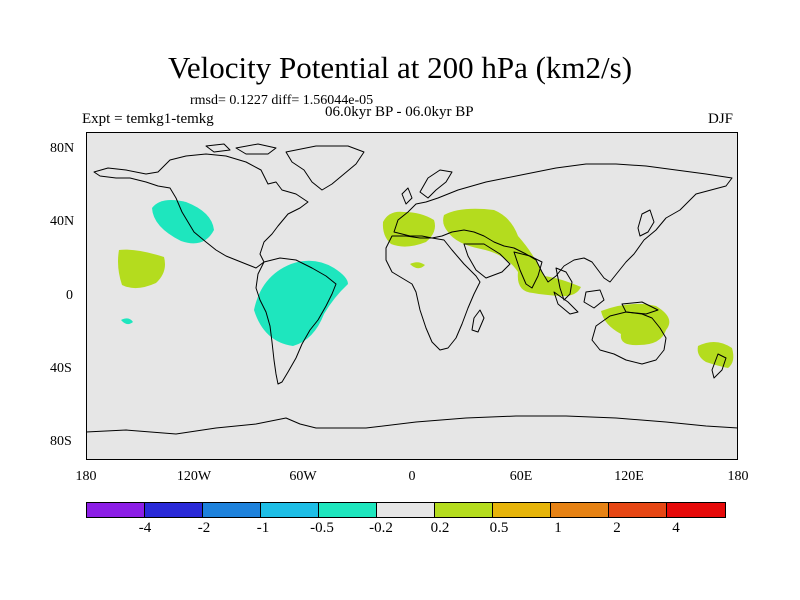 The width and height of the screenshot is (800, 600). What do you see at coordinates (127, 321) in the screenshot?
I see `anomaly-se-pacific-islet` at bounding box center [127, 321].